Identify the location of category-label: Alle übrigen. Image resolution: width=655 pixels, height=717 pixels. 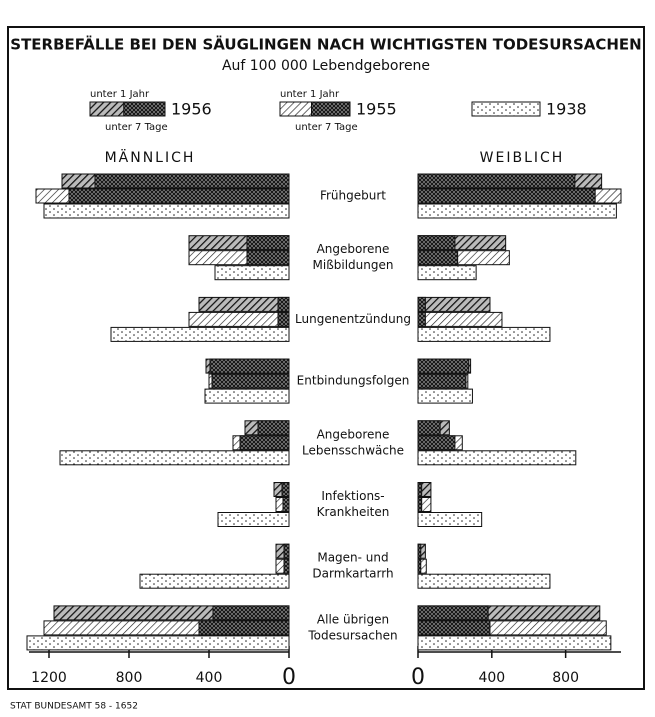
(353, 619).